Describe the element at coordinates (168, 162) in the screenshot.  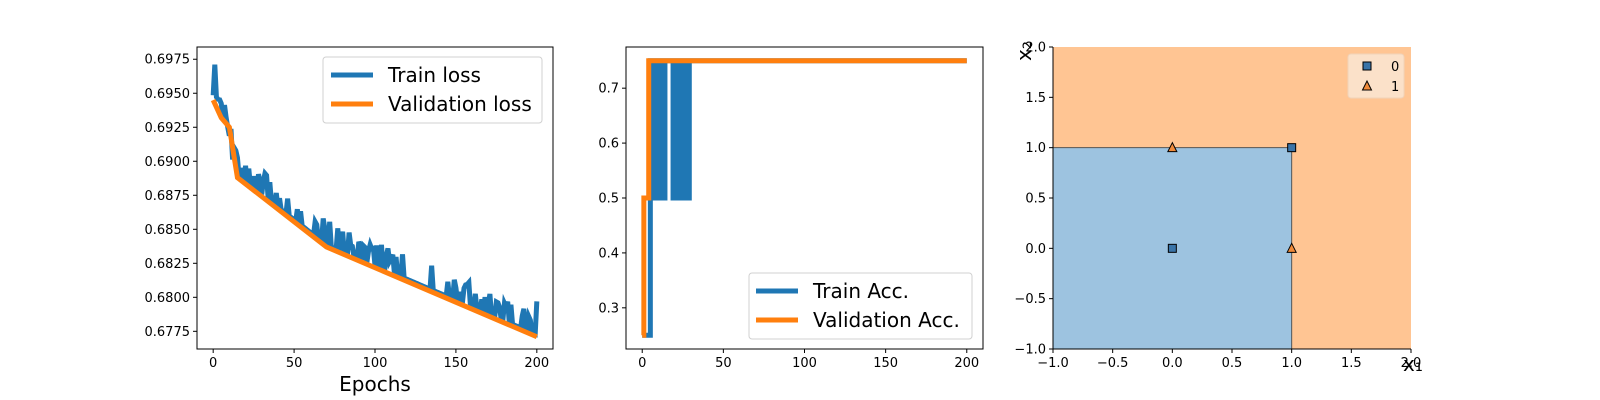
I see `y-tick-label: 0.6900` at that location.